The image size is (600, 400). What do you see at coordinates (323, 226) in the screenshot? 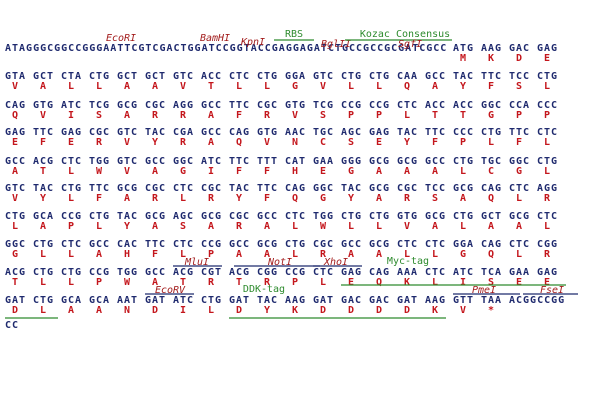
I see `amino-acid: W` at bounding box center [323, 226].